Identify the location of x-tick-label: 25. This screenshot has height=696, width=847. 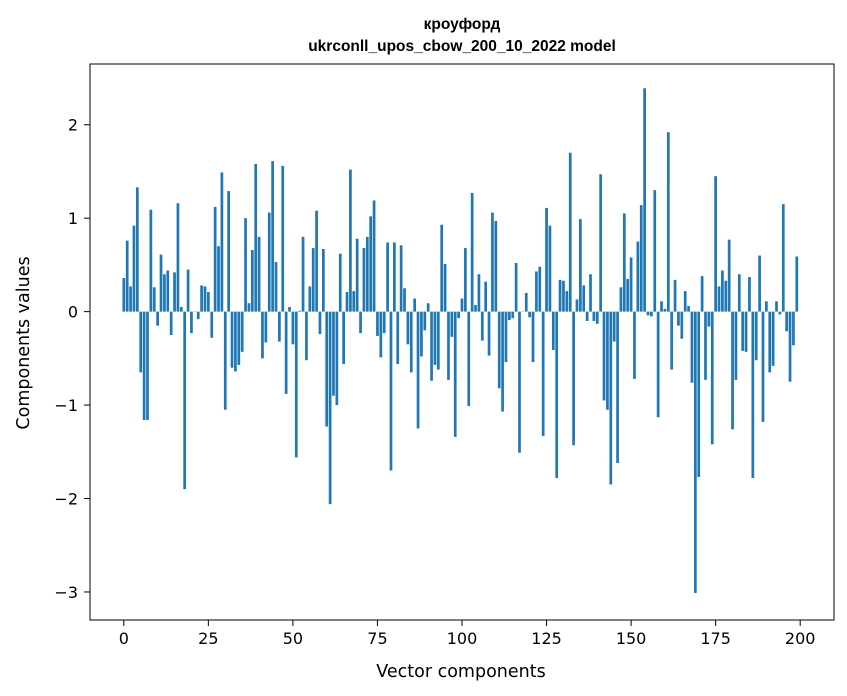
(208, 638).